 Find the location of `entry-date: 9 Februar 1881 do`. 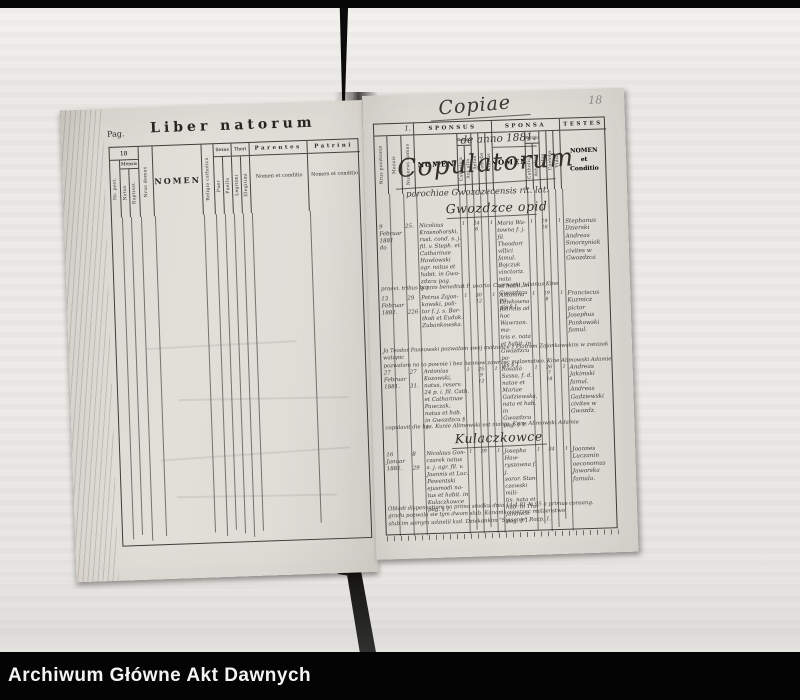

entry-date: 9 Februar 1881 do is located at coordinates (390, 238).